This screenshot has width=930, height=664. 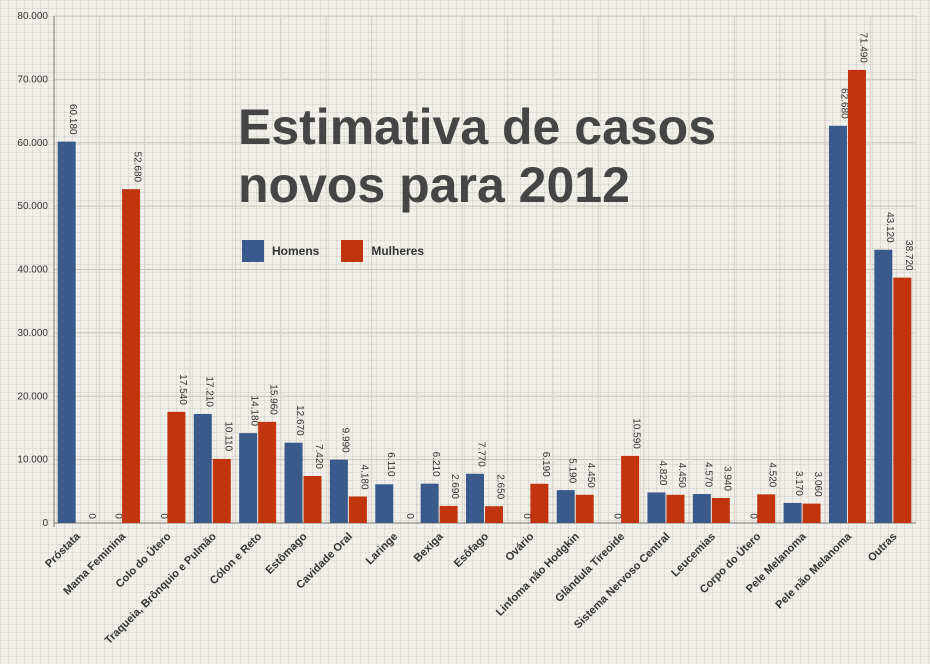 I want to click on data-label: 14.180, so click(x=254, y=411).